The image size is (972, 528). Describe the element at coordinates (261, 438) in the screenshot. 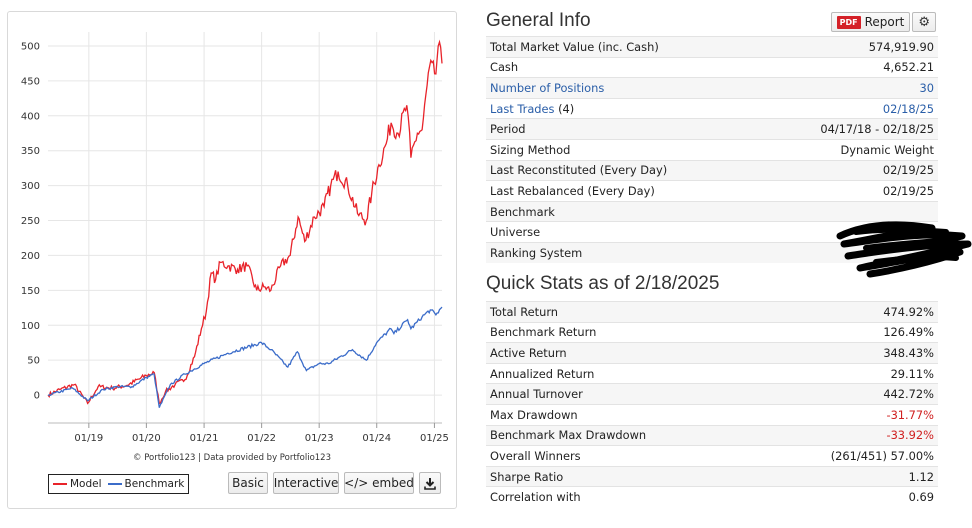

I see `x-tick-label: 01/22` at that location.